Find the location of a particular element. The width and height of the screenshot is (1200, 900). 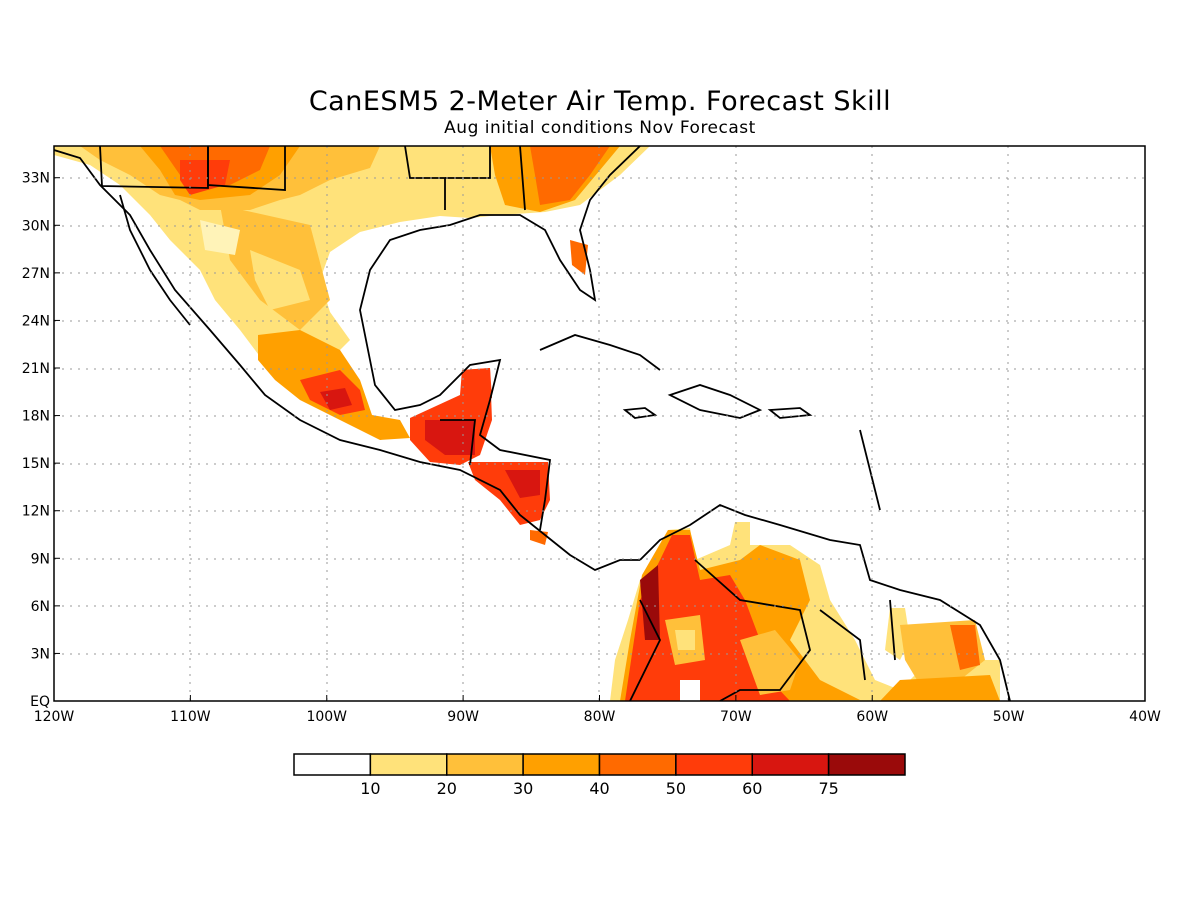

colorbar-label: 20 is located at coordinates (447, 788).